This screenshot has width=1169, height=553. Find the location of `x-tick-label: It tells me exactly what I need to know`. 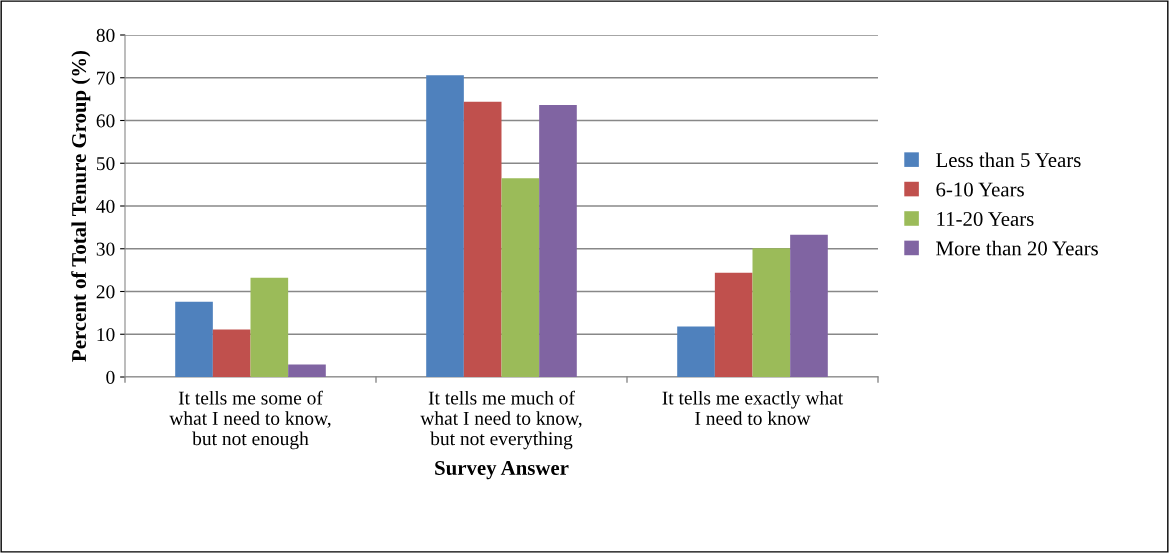

x-tick-label: It tells me exactly what I need to know is located at coordinates (753, 407).